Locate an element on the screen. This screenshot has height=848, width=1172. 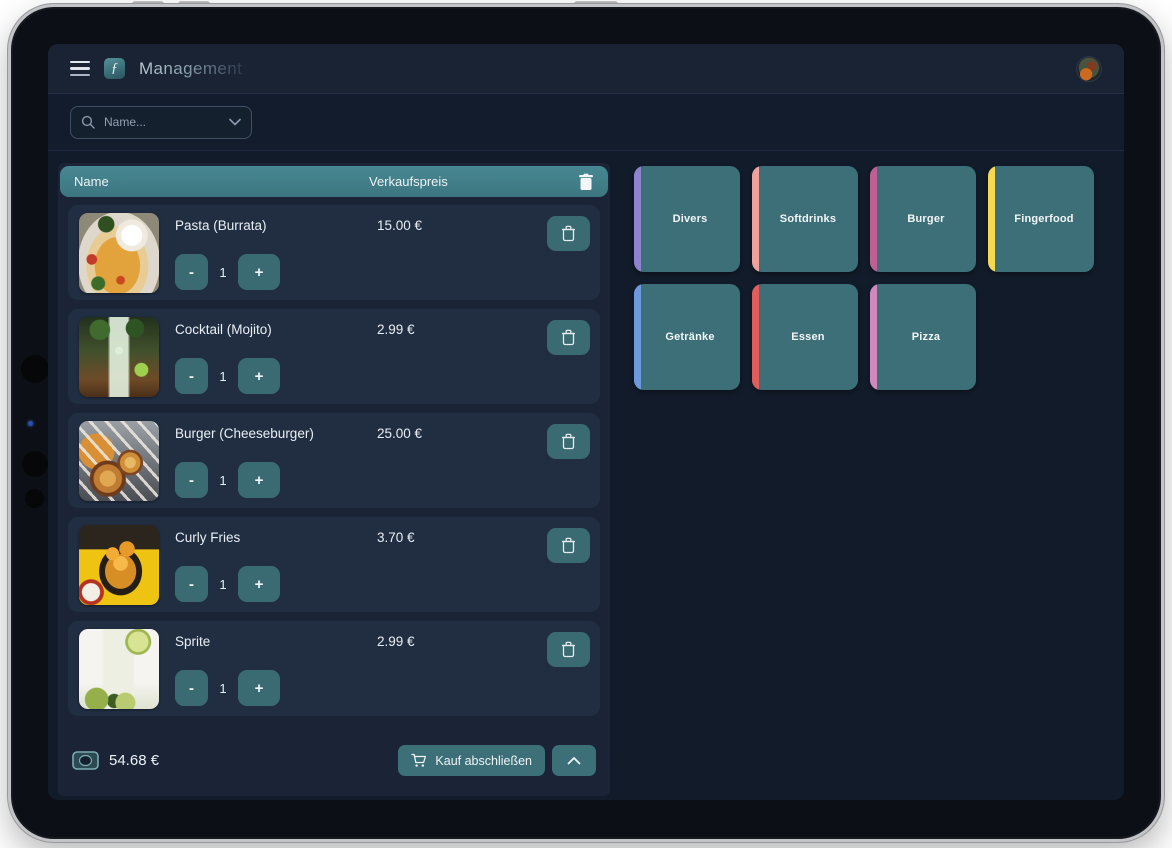
menu-icon is located at coordinates (80, 68).